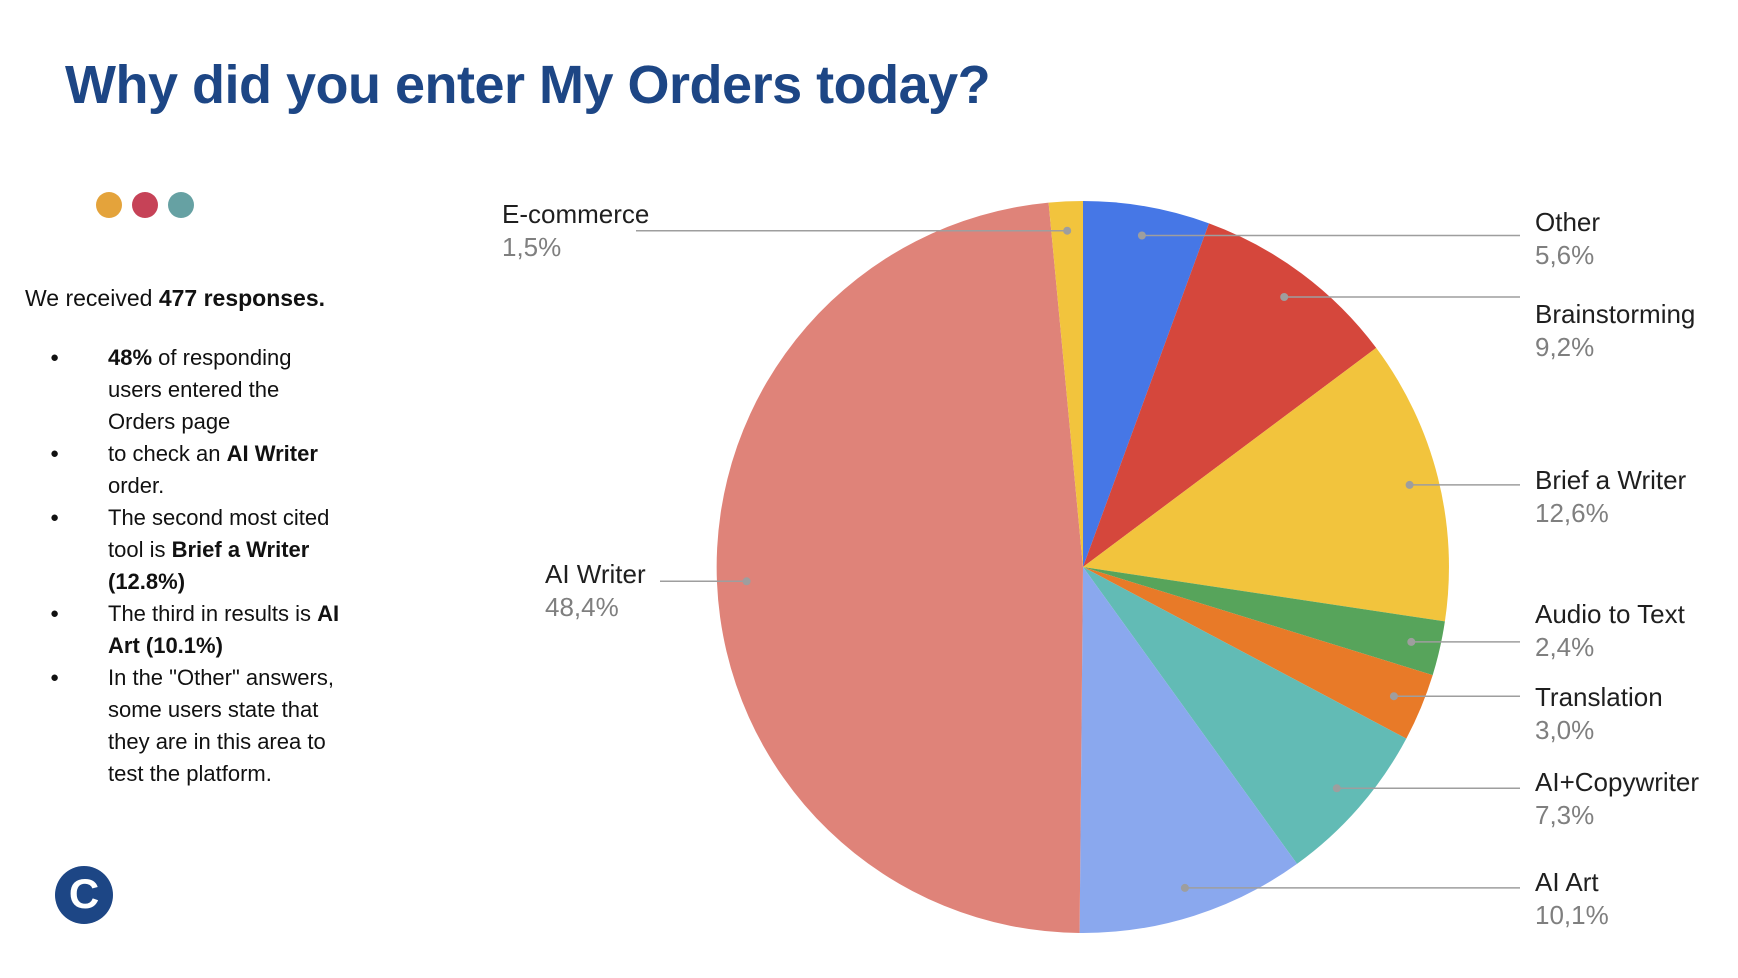  What do you see at coordinates (595, 591) in the screenshot?
I see `pie-label-ai-writer: AI Writer 48,4%` at bounding box center [595, 591].